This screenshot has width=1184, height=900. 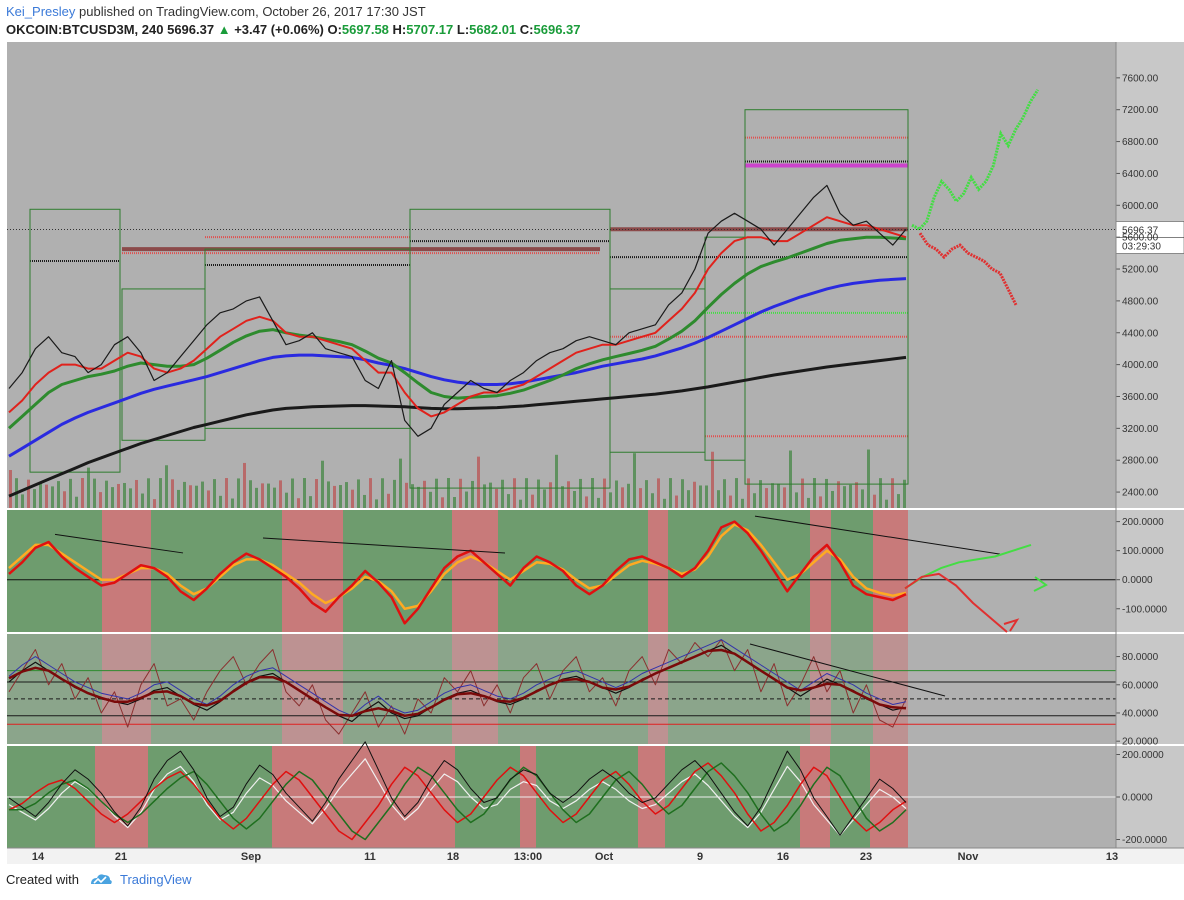 What do you see at coordinates (1140, 365) in the screenshot?
I see `y-tick-label-0-10: 4000.00` at bounding box center [1140, 365].